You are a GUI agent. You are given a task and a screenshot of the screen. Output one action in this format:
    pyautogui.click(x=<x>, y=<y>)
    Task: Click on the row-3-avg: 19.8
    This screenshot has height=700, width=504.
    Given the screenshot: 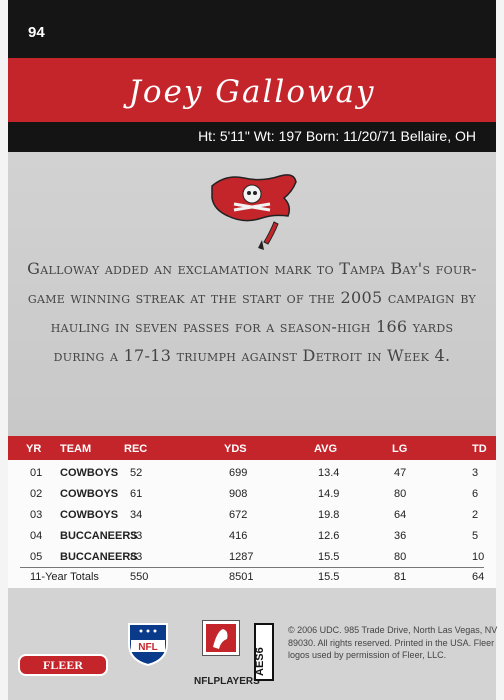 What is the action you would take?
    pyautogui.click(x=329, y=515)
    